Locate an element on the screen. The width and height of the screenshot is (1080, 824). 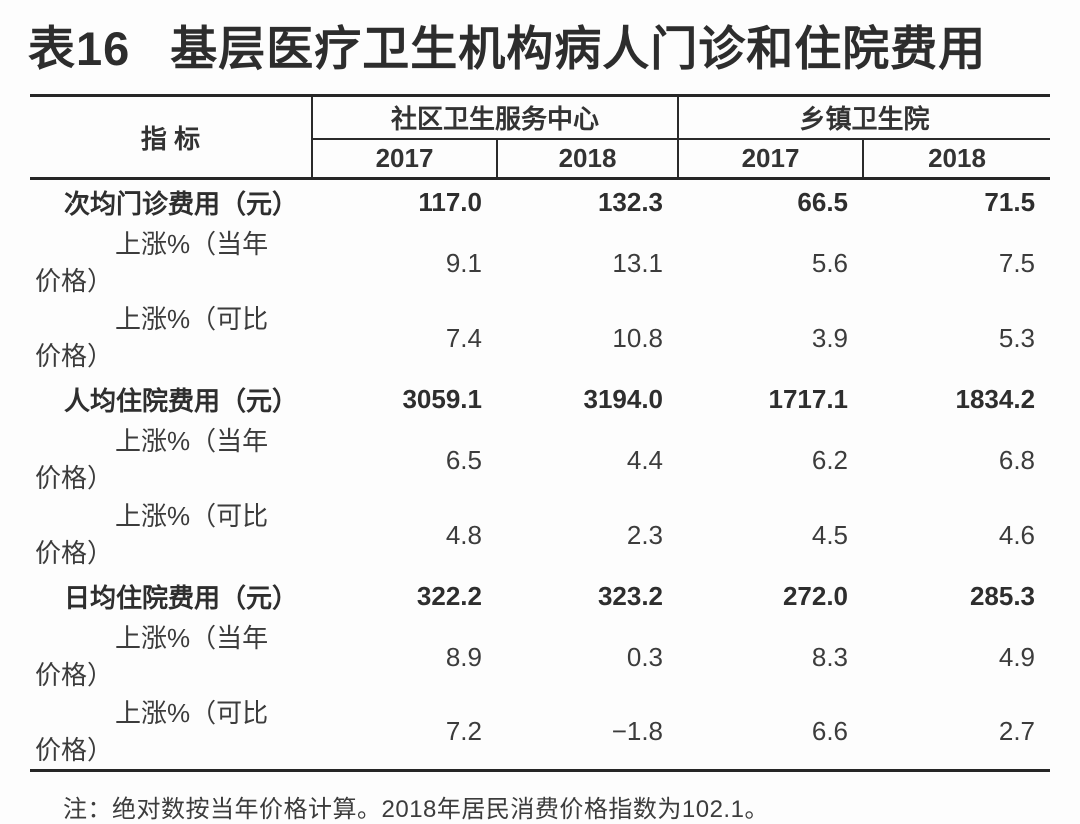
table-note: 注：绝对数按当年价格计算。2018年居民消费价格指数为102.1。 is located at coordinates (416, 809).